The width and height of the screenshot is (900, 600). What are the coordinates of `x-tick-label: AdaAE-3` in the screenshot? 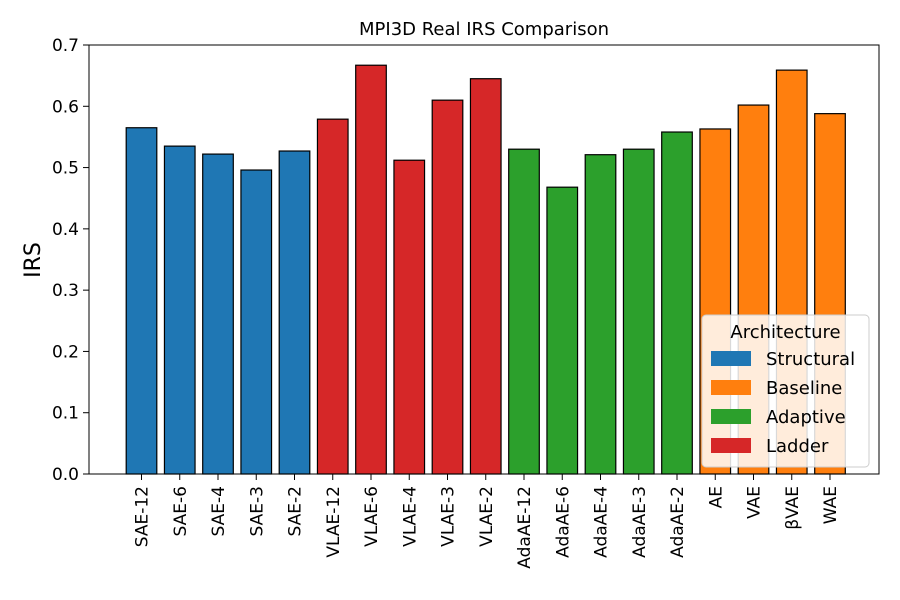 It's located at (640, 522).